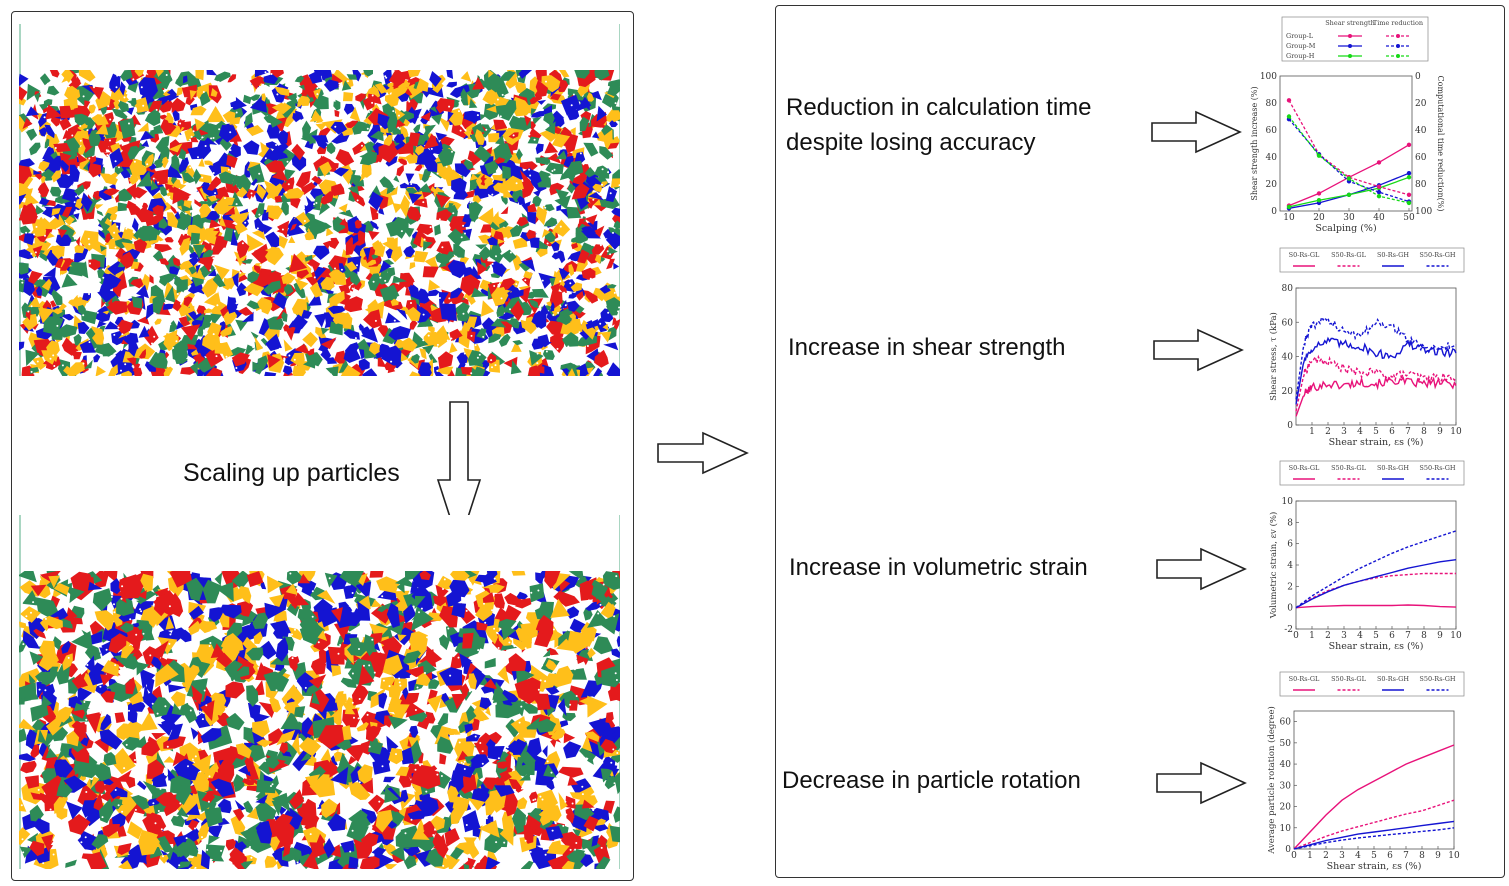  I want to click on x-tick-label: 3, so click(1344, 636).